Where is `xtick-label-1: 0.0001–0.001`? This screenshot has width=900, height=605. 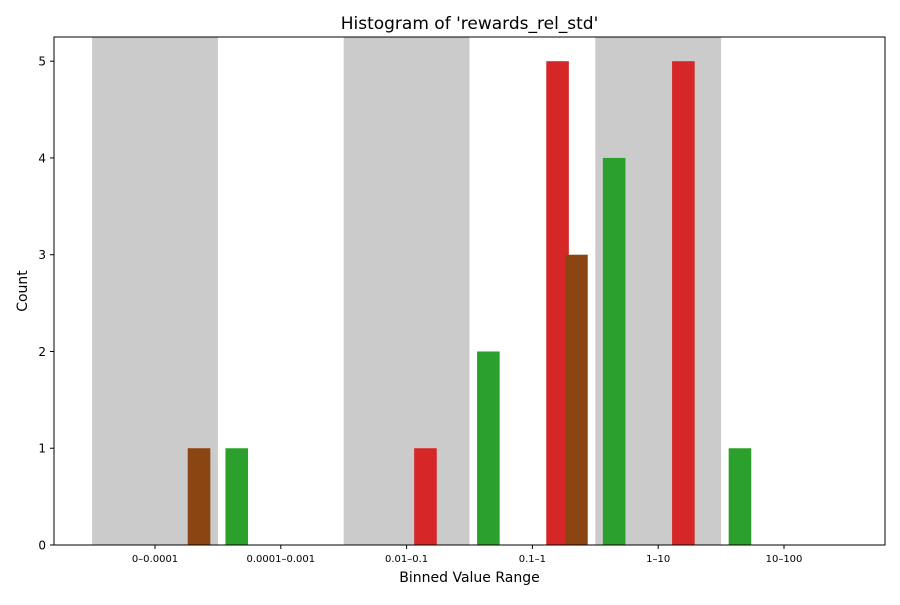 xtick-label-1: 0.0001–0.001 is located at coordinates (280, 559).